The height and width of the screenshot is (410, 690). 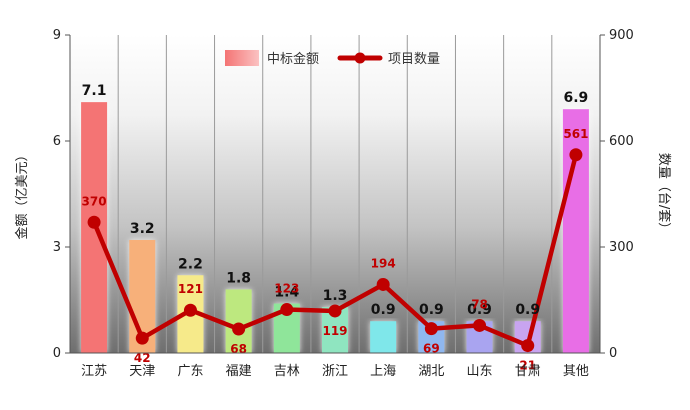 What do you see at coordinates (238, 278) in the screenshot?
I see `bar-value-label: 1.8` at bounding box center [238, 278].